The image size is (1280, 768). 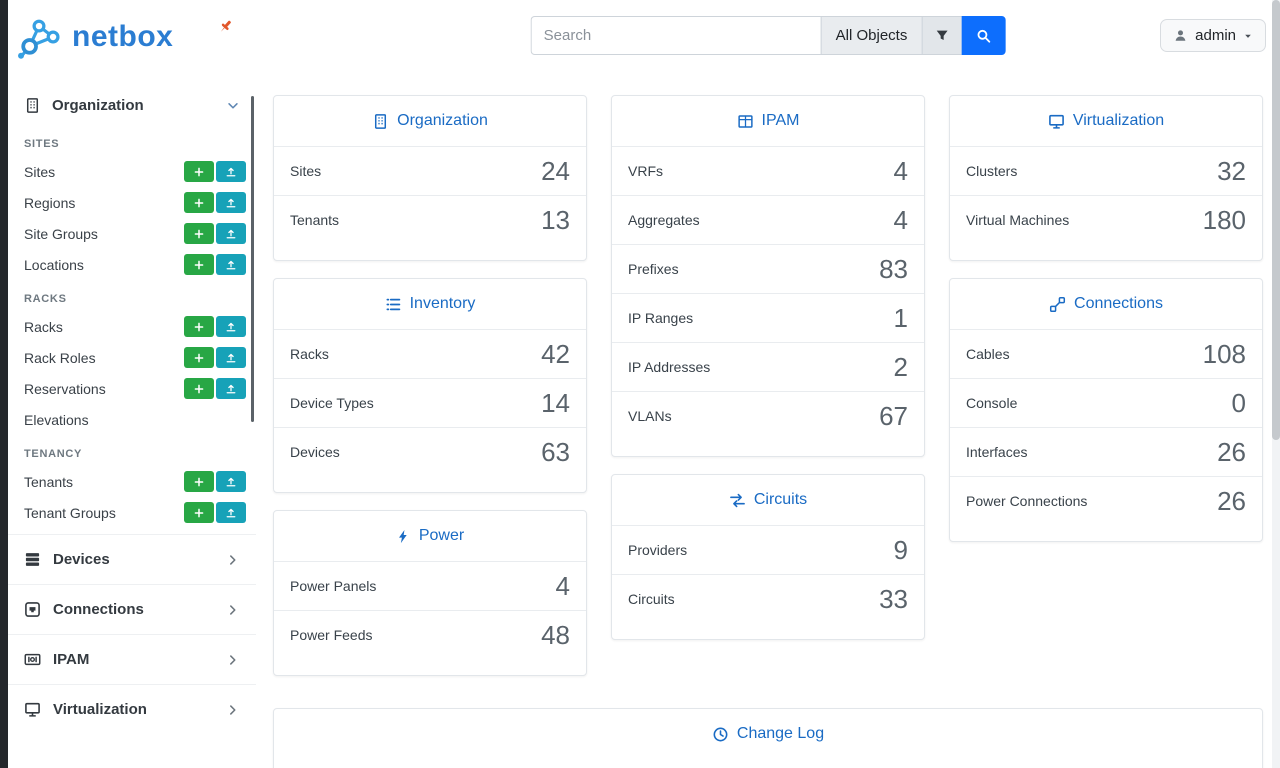 I want to click on stat-label: Tenants, so click(x=315, y=220).